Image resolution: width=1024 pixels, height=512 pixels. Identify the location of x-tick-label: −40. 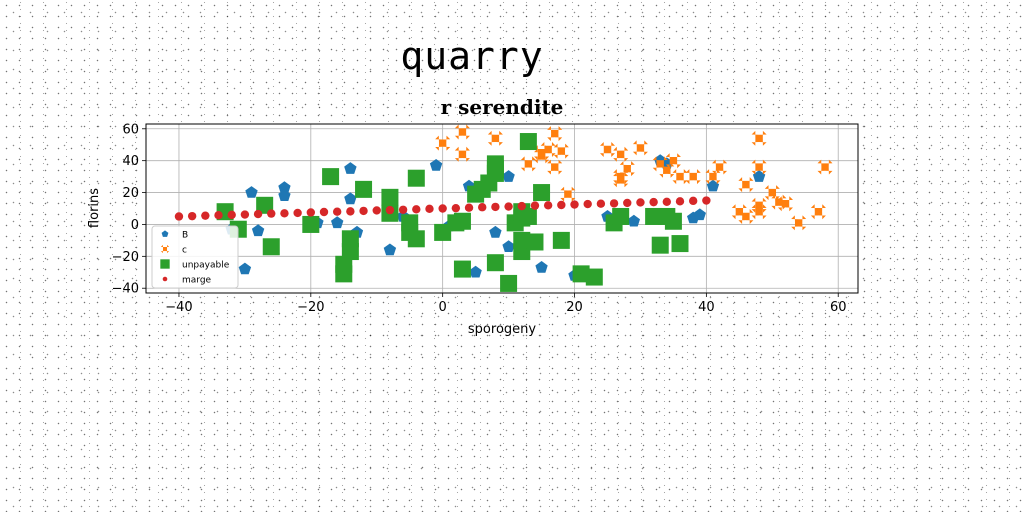
(178, 307).